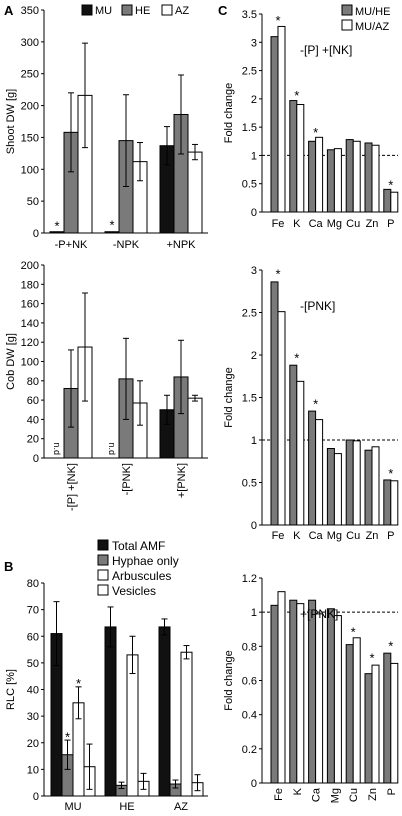 This screenshot has width=402, height=816. Describe the element at coordinates (33, 770) in the screenshot. I see `y-tick-label: 10` at that location.